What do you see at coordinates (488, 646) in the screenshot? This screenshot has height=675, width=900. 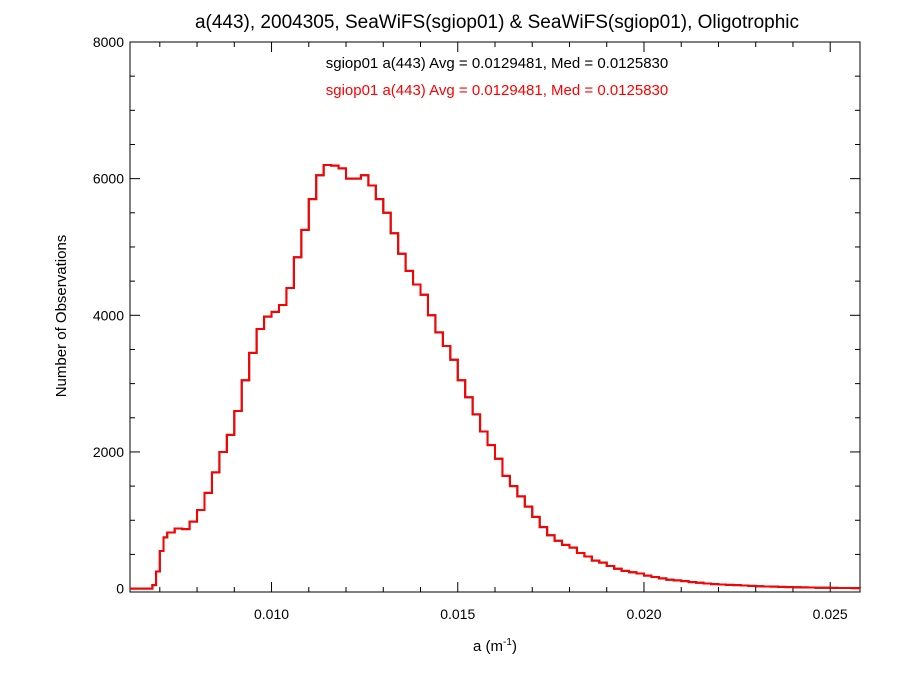 I see `x-axis-label-base: a (m` at bounding box center [488, 646].